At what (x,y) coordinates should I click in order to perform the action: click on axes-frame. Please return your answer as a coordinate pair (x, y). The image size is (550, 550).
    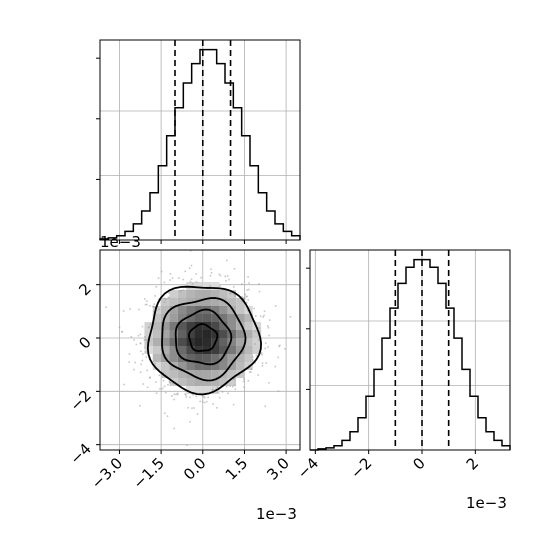
    Looking at the image, I should click on (200, 140).